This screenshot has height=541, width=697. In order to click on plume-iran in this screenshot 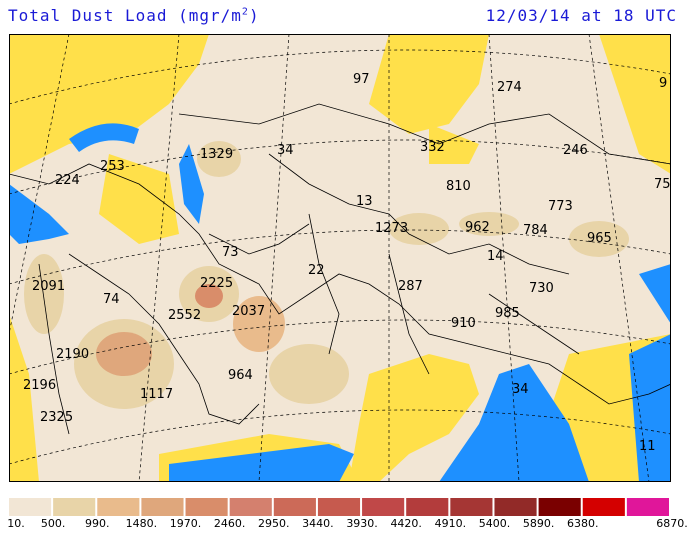, I will do `click(259, 324)`.